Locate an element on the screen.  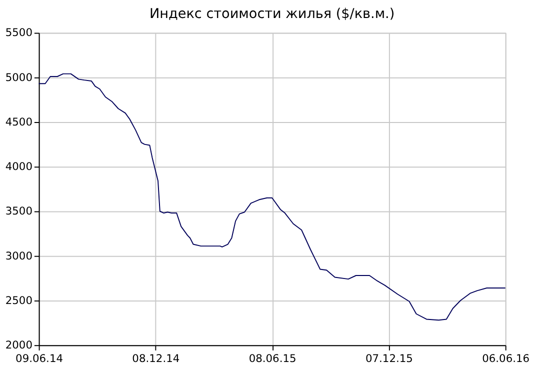
y-tick-label: 5500 is located at coordinates (19, 33).